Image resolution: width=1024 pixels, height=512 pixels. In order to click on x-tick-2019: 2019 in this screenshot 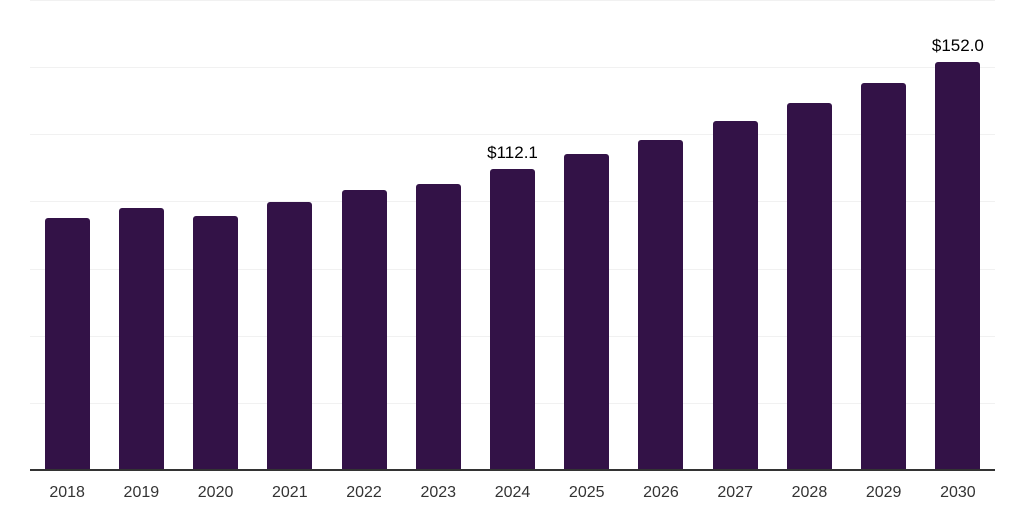, I will do `click(141, 492)`.